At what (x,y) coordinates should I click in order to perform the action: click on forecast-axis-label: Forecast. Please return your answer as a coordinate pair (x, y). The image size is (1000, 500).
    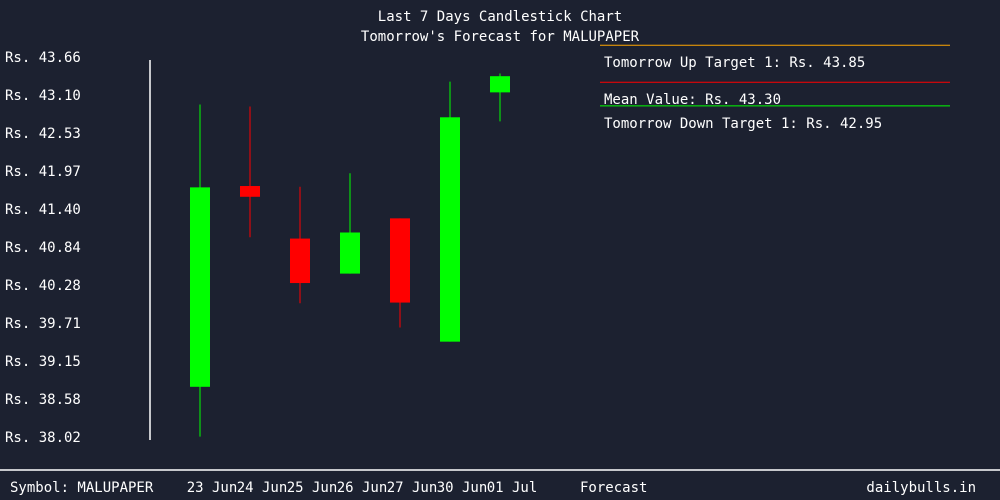
    Looking at the image, I should click on (614, 488).